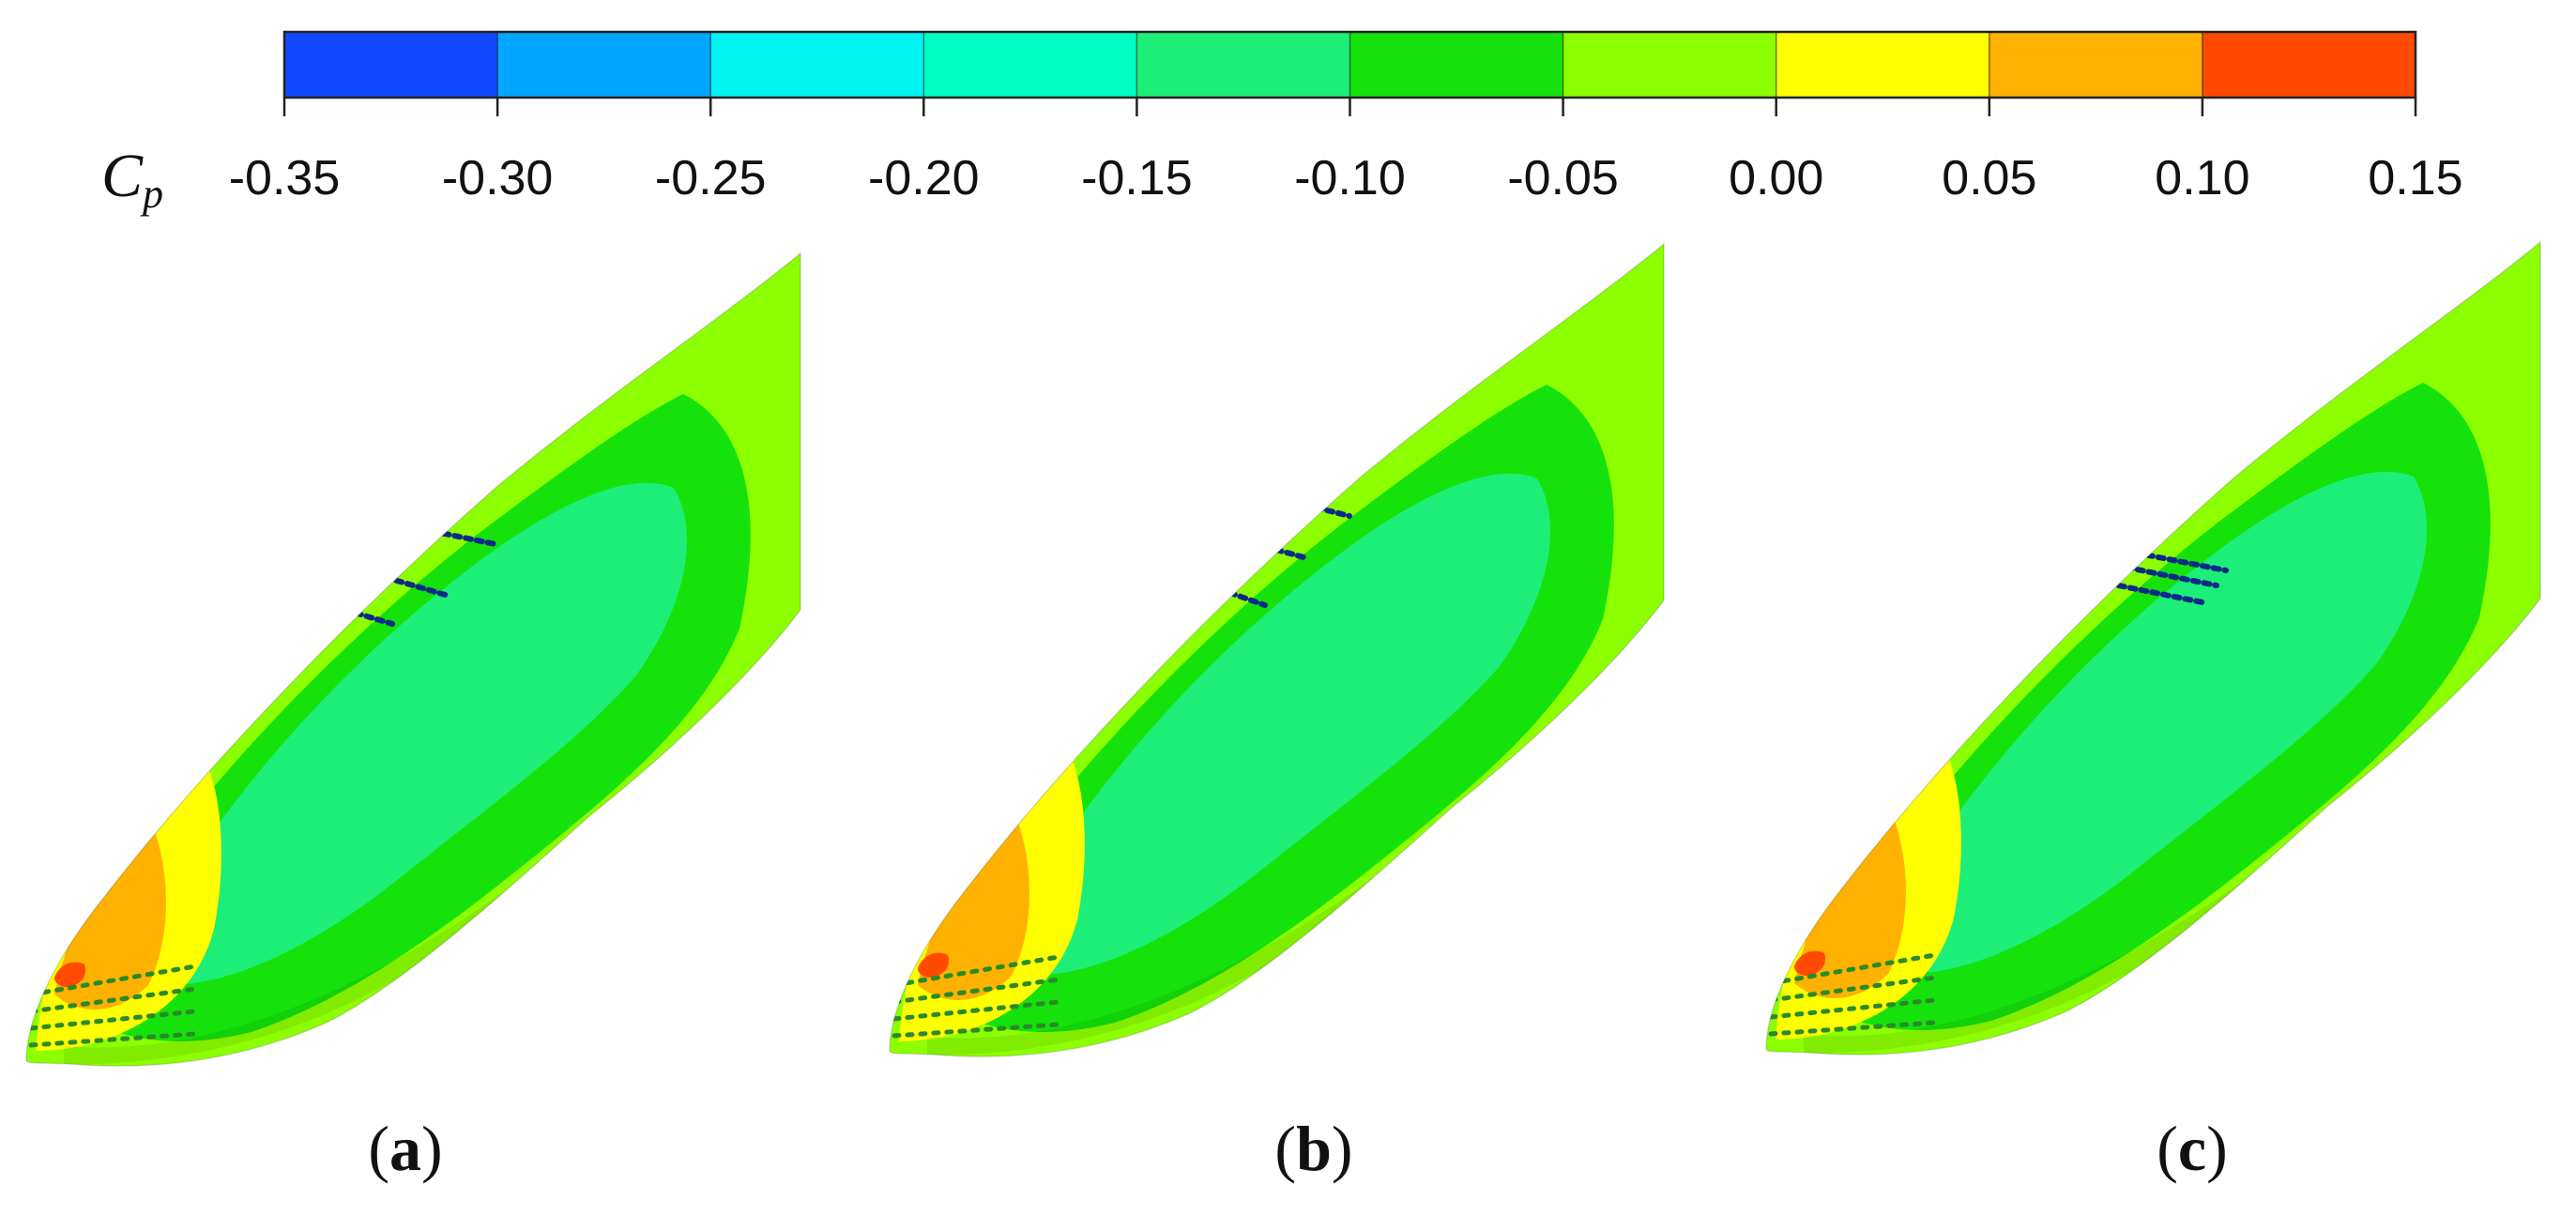 The image size is (2576, 1214). Describe the element at coordinates (405, 1148) in the screenshot. I see `panel-label-a: (a)` at that location.